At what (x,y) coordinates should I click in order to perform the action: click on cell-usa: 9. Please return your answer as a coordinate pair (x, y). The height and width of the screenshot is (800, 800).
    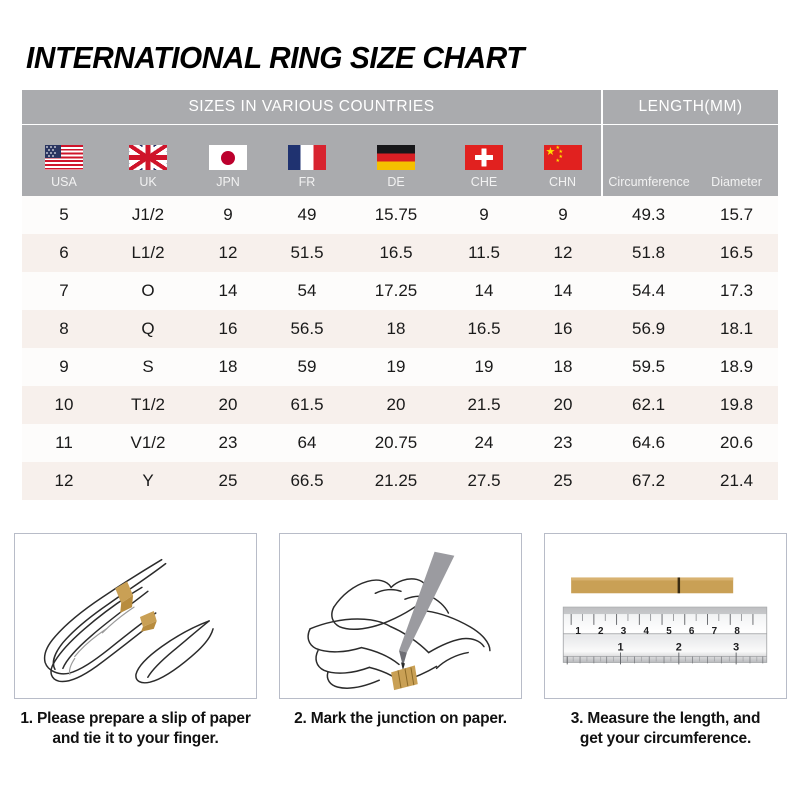
    Looking at the image, I should click on (64, 367).